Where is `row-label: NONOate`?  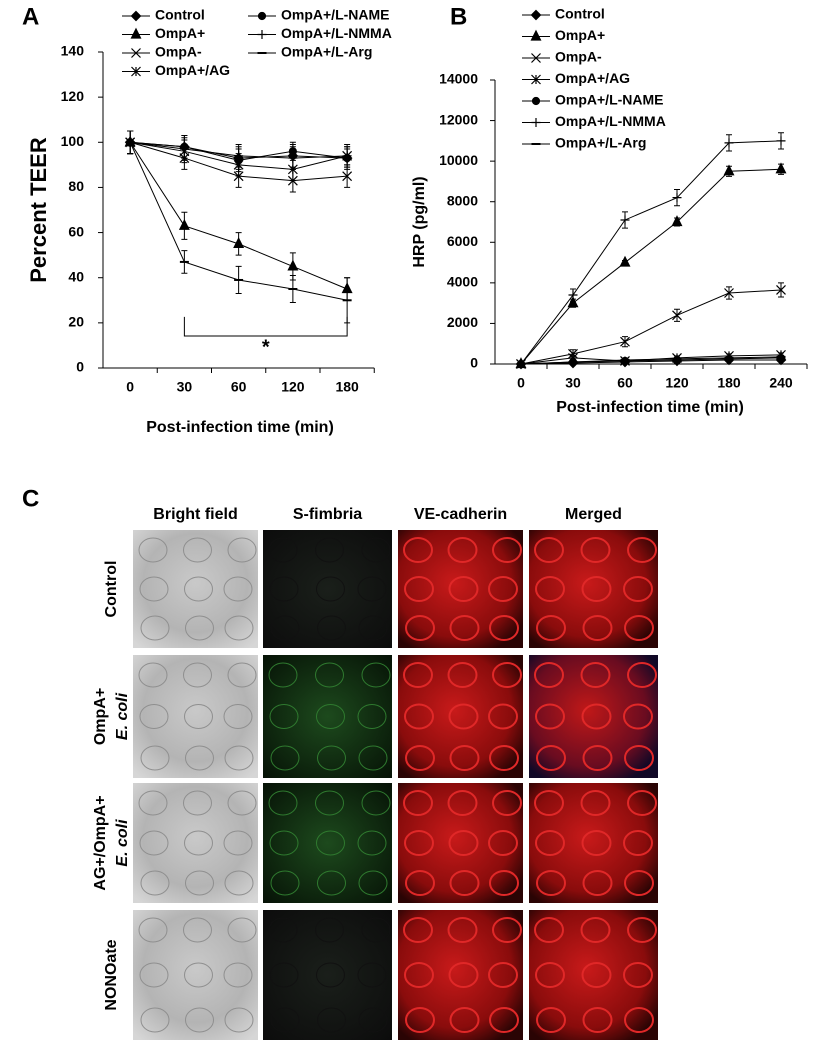
row-label: NONOate is located at coordinates (111, 974).